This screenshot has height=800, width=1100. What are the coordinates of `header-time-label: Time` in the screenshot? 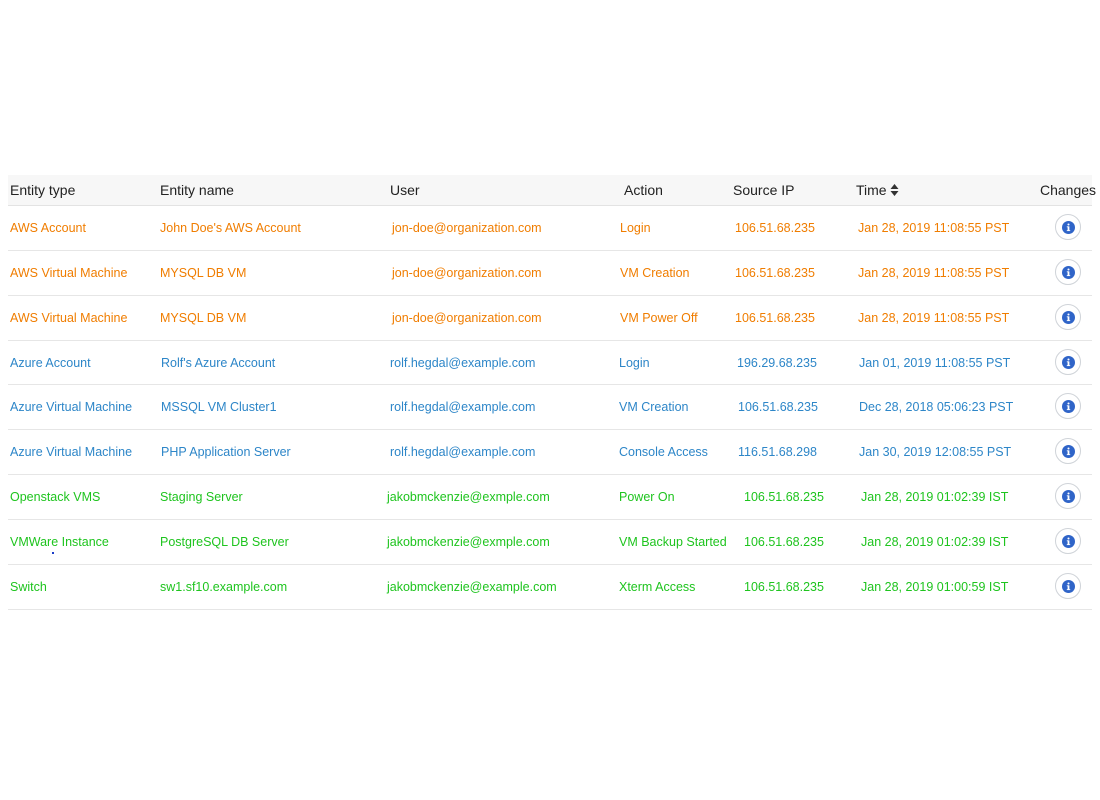 It's located at (871, 190).